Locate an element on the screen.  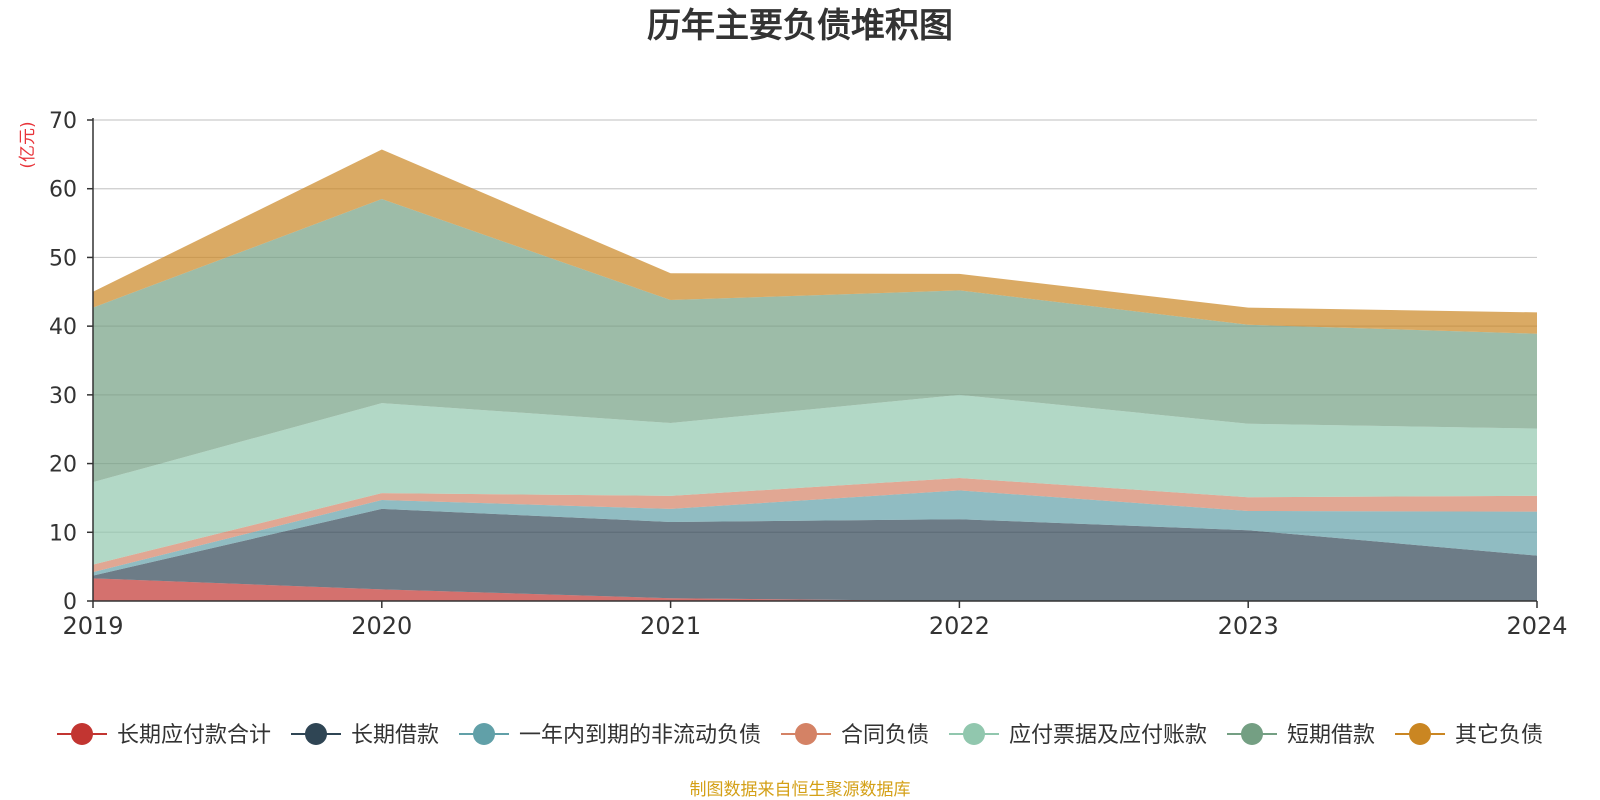
legend-item-5: 应付票据及应付账款 is located at coordinates (1078, 735).